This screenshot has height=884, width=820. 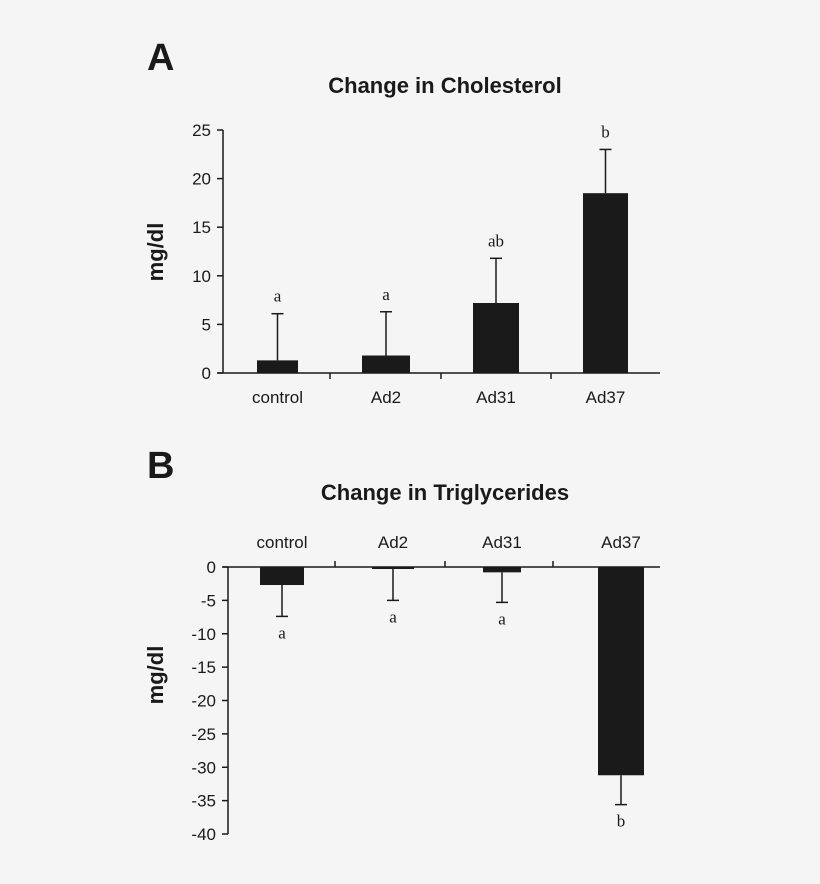 I want to click on y-tick-label: -25, so click(x=203, y=734).